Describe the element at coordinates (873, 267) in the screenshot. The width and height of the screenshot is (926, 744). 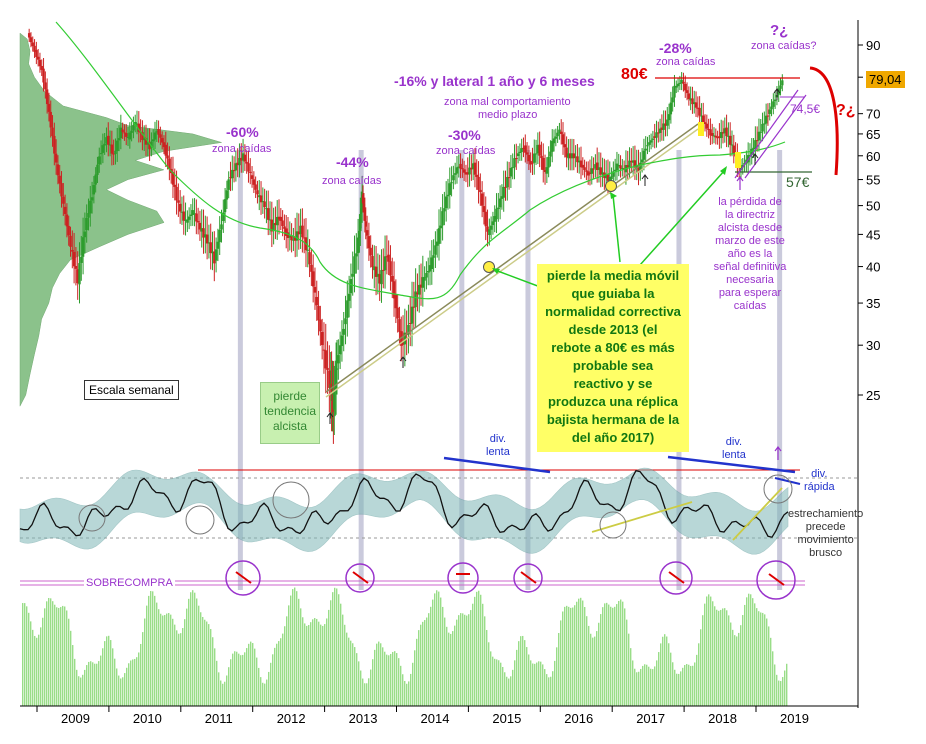
I see `y-tick-label: 40` at that location.